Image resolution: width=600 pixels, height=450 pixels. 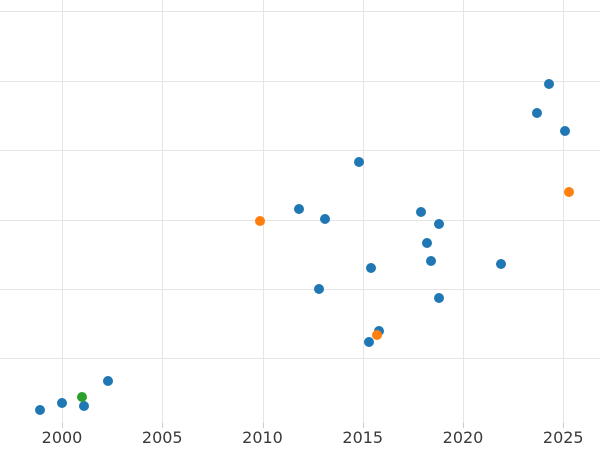 I want to click on x-tick-label: 2005, so click(x=162, y=437).